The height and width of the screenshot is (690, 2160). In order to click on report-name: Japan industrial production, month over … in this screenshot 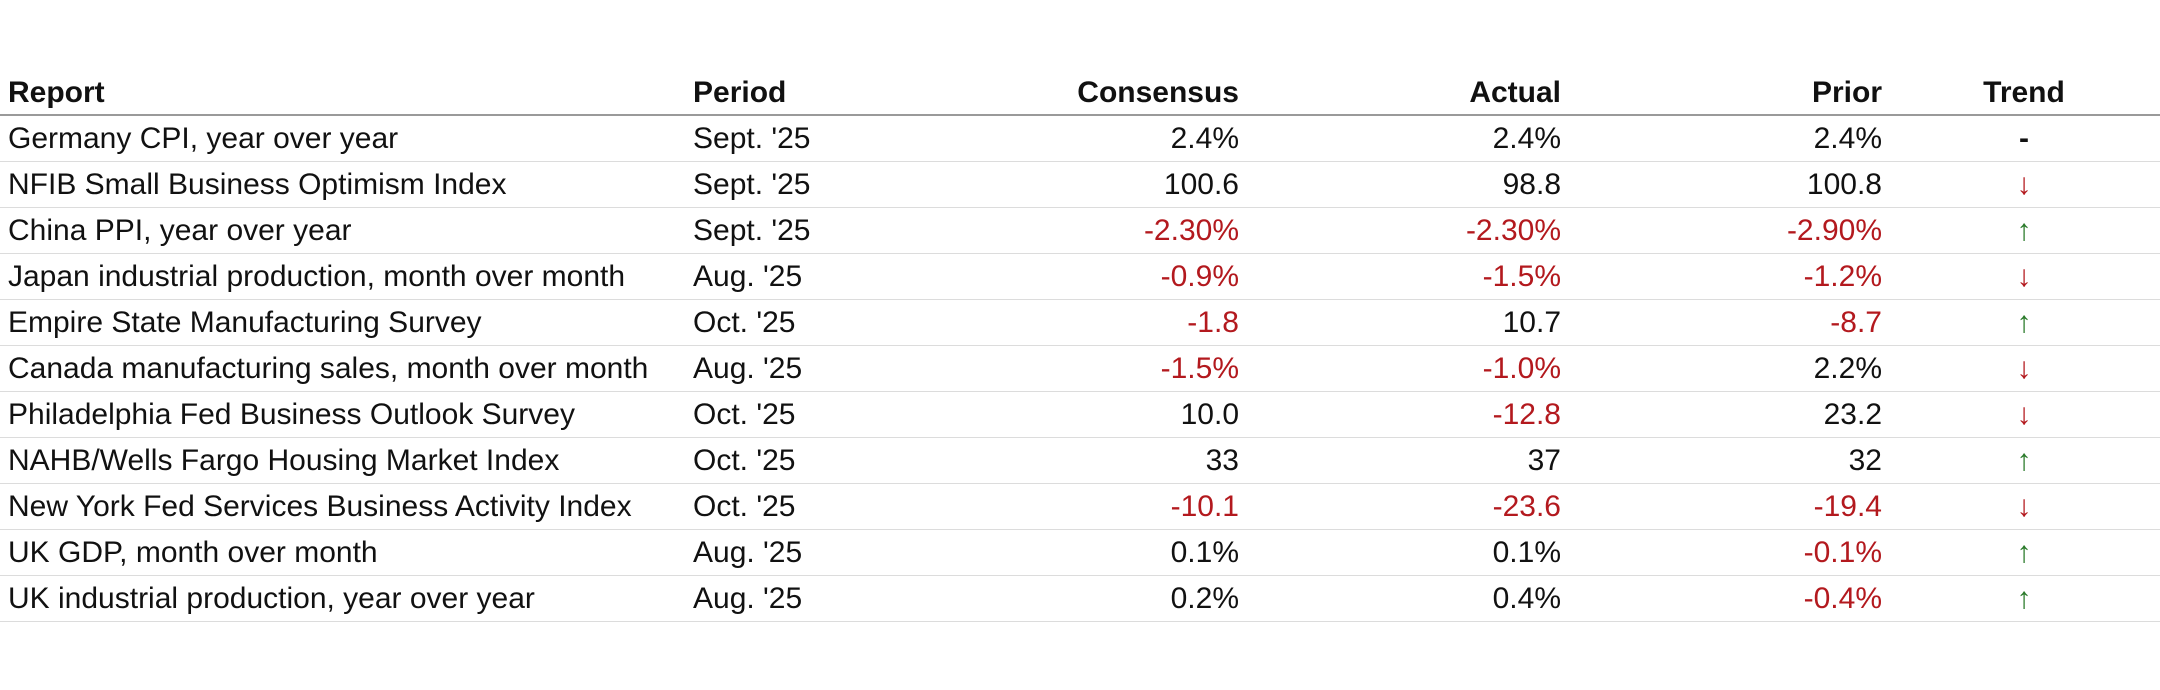, I will do `click(342, 276)`.